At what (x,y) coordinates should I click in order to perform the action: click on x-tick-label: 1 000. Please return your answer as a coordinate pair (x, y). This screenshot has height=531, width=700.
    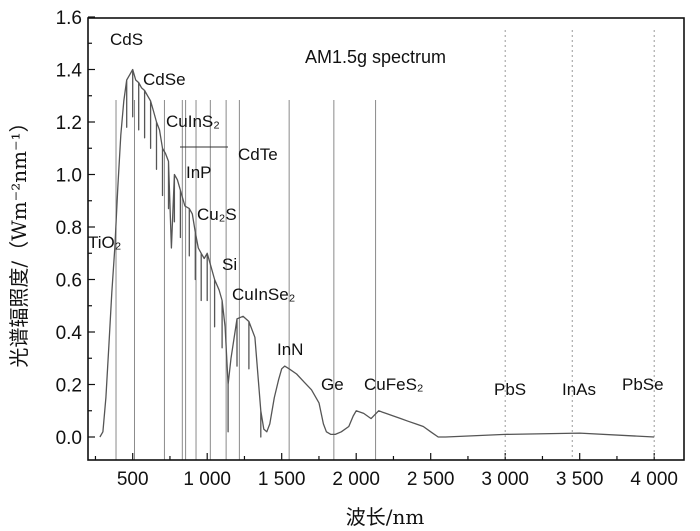
    Looking at the image, I should click on (207, 479).